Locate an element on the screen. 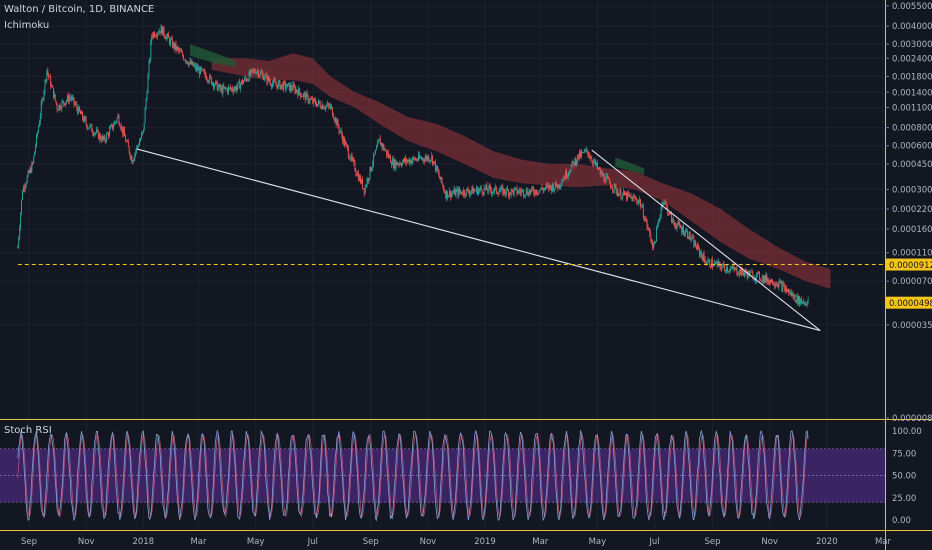 The width and height of the screenshot is (932, 550). trendline-upper is located at coordinates (706, 240).